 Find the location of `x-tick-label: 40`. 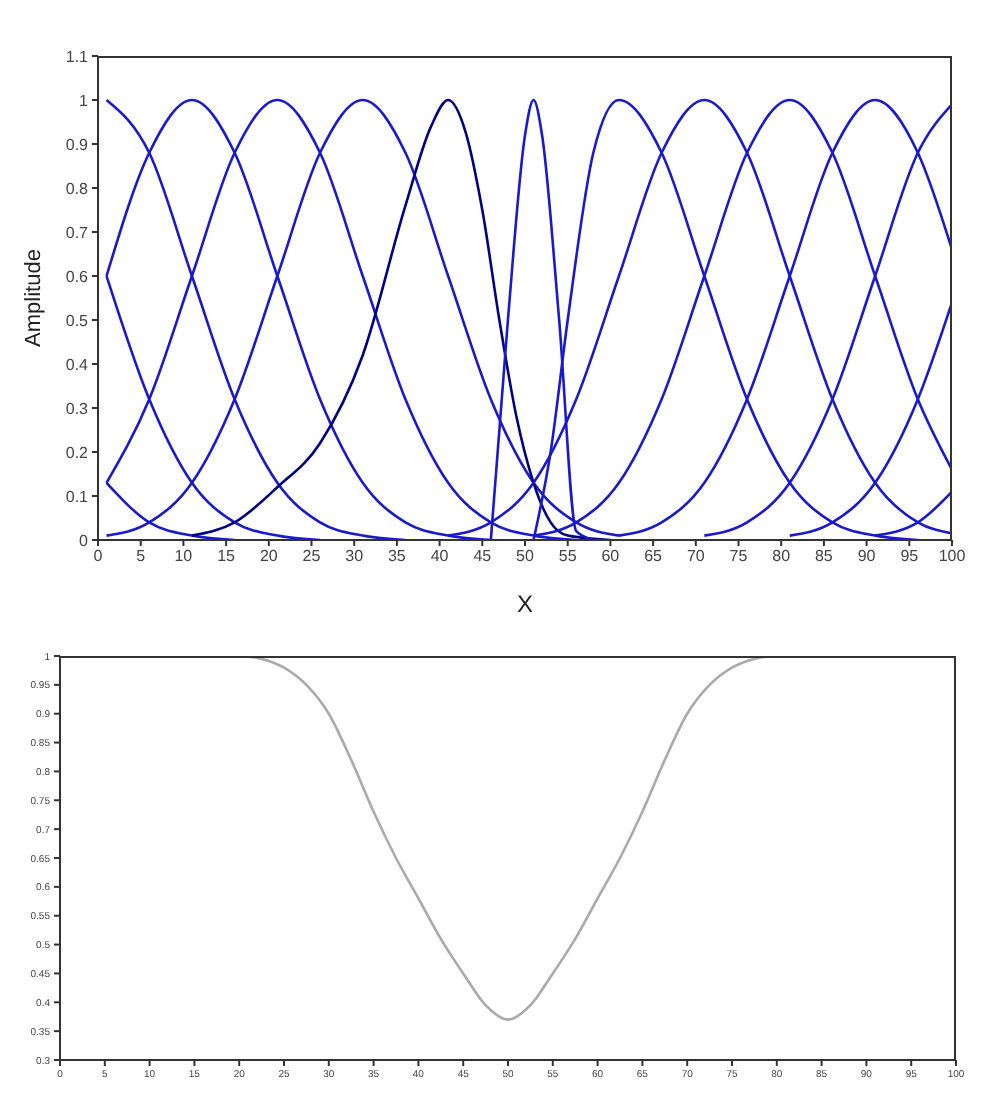

x-tick-label: 40 is located at coordinates (440, 556).